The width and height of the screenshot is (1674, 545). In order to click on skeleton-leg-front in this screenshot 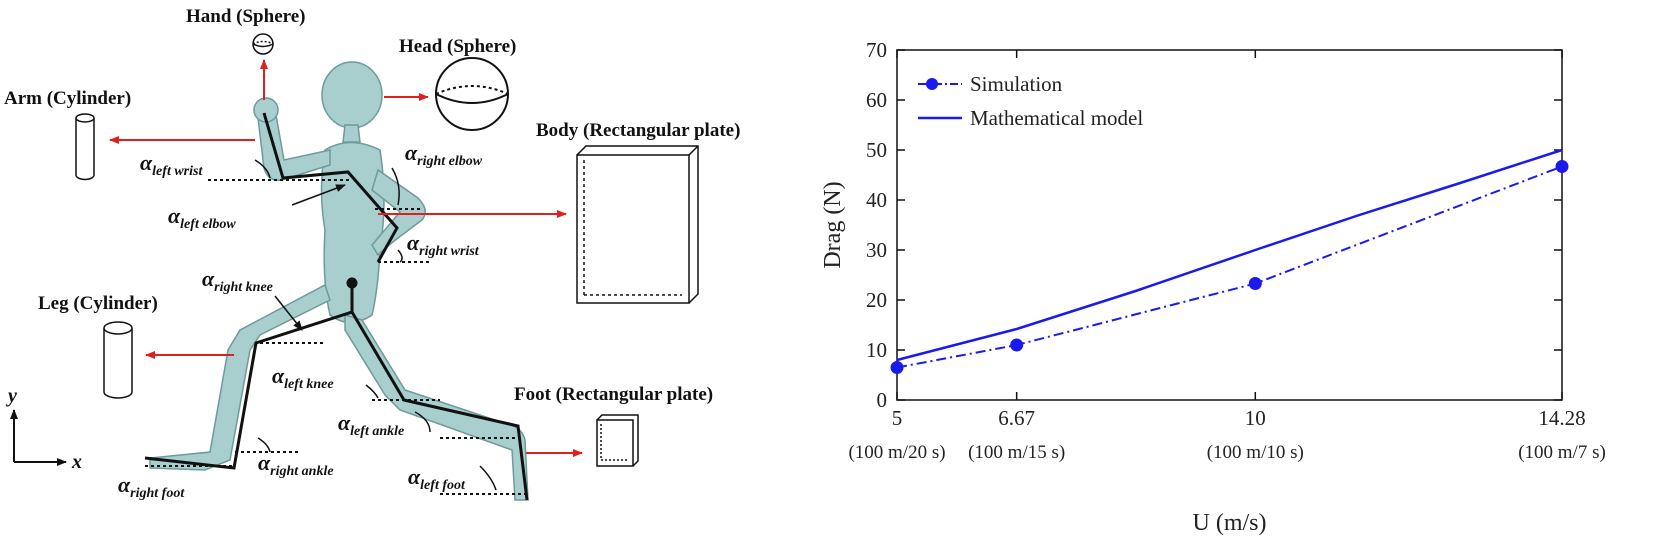, I will do `click(439, 406)`.